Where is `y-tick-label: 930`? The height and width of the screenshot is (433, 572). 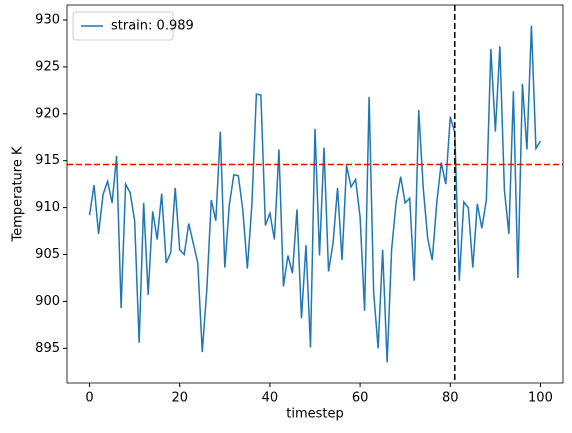
y-tick-label: 930 is located at coordinates (47, 20).